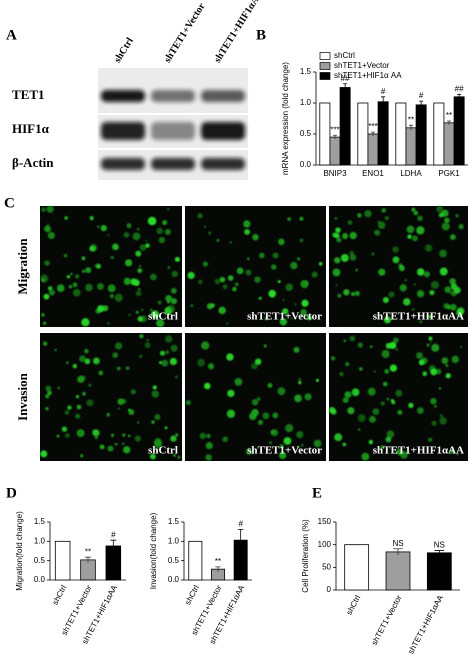  I want to click on y-tick-label: 1.0, so click(174, 540).